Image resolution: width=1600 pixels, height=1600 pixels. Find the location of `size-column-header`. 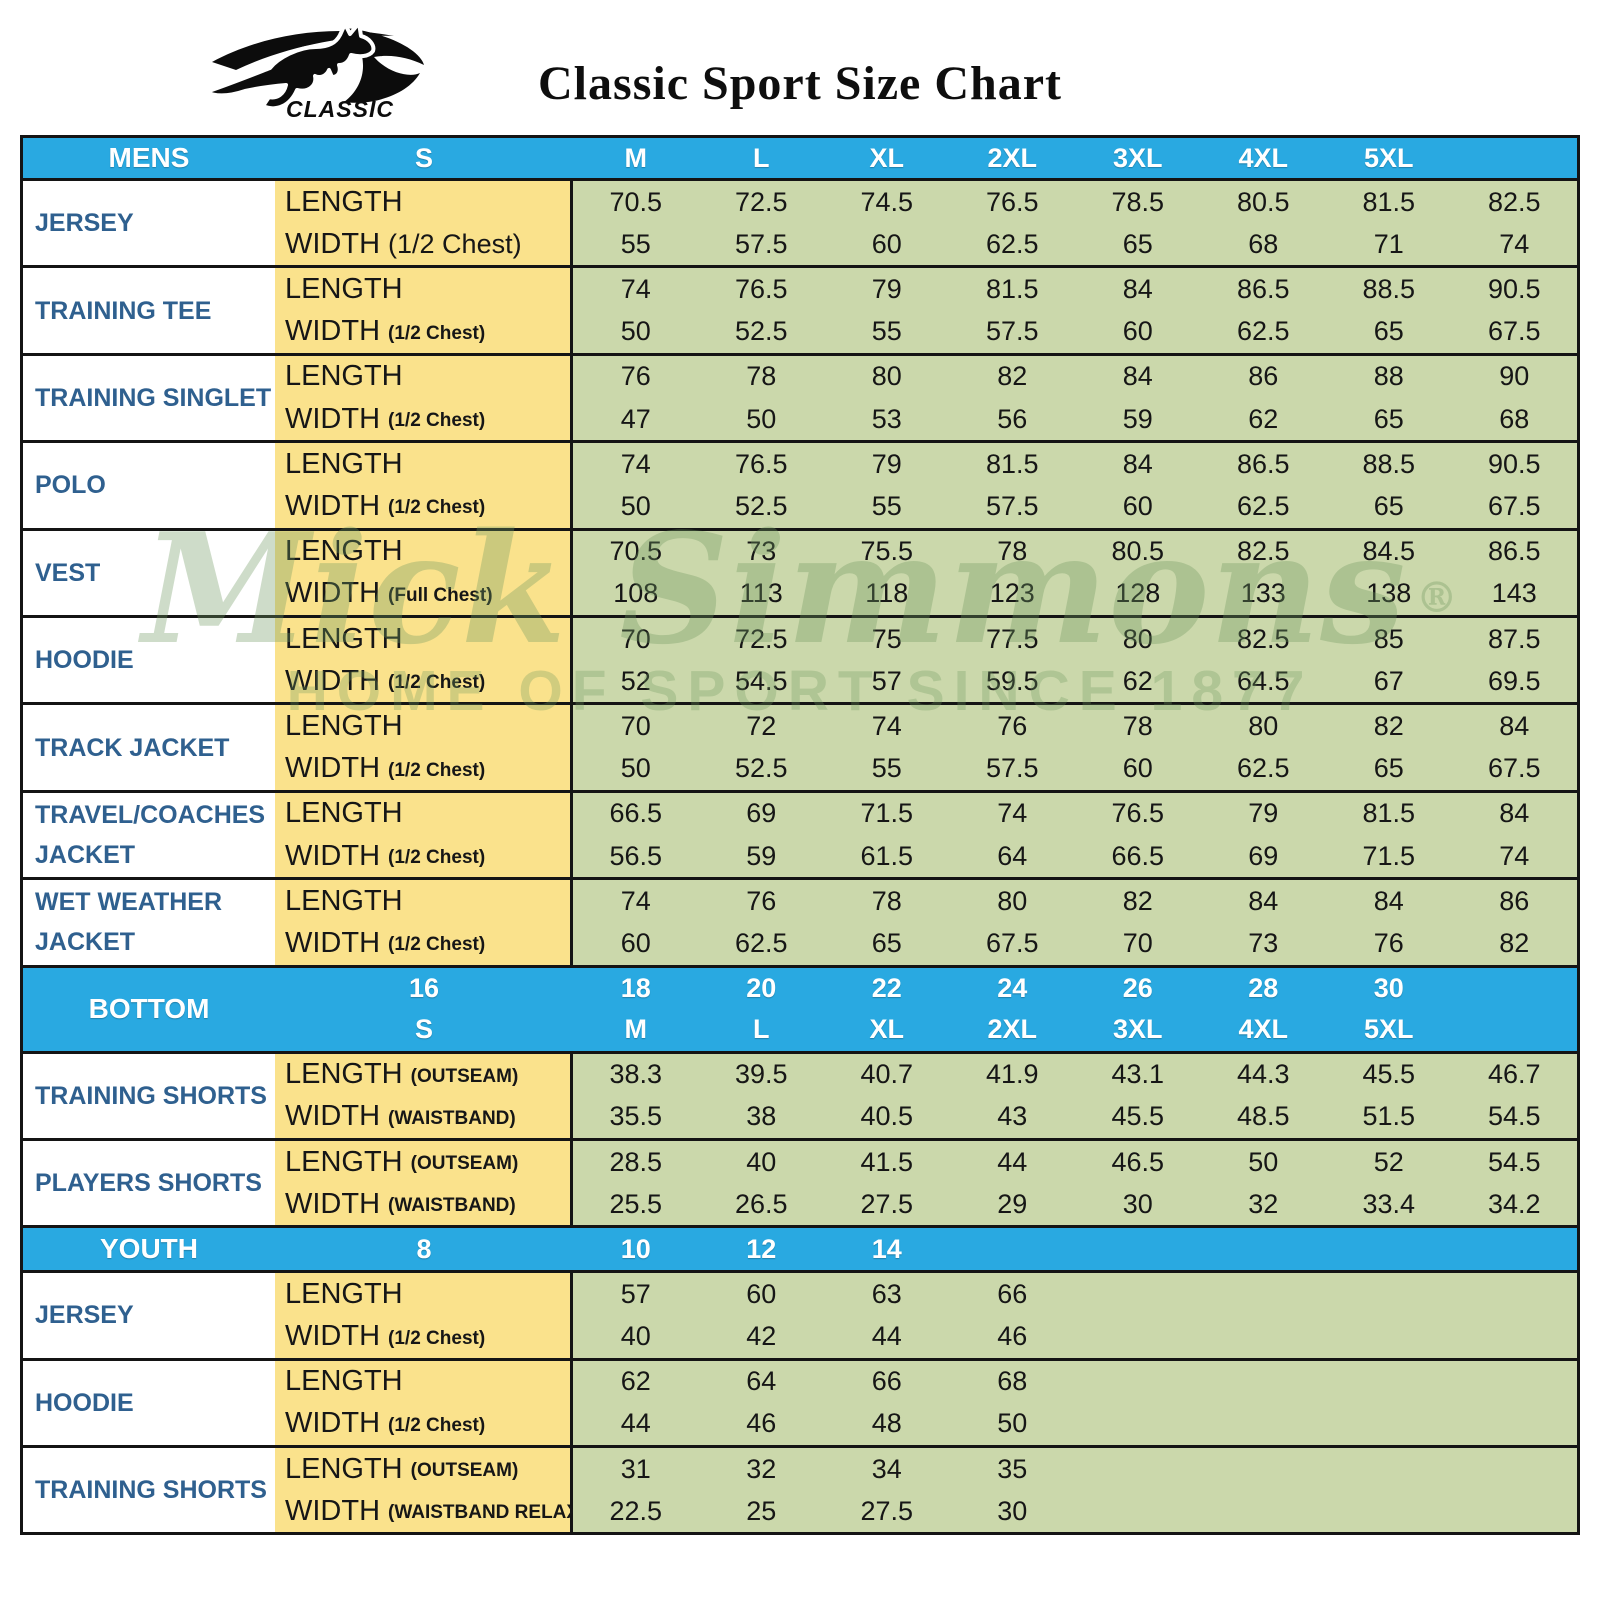

size-column-header is located at coordinates (1389, 1249).